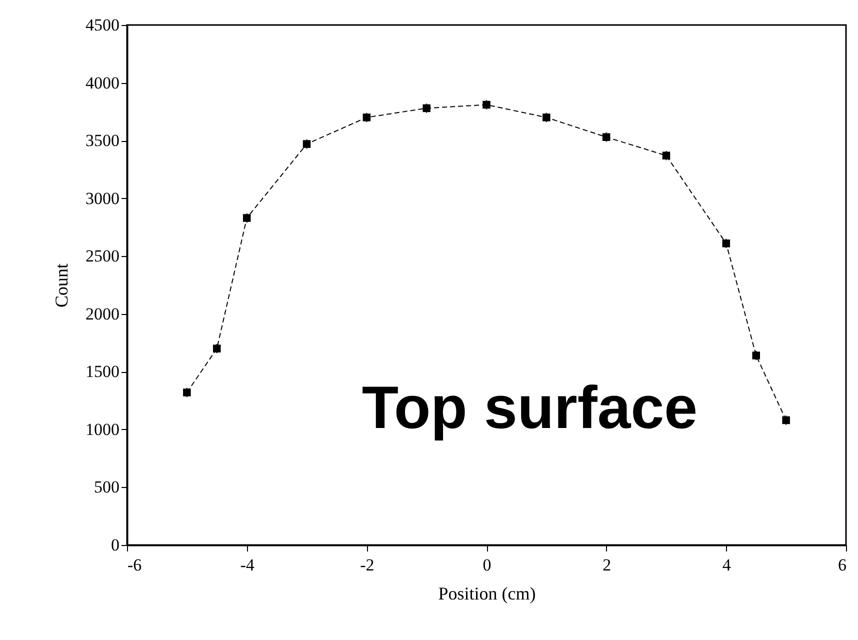 This screenshot has width=858, height=640. Describe the element at coordinates (115, 545) in the screenshot. I see `y-tick-label: 0` at that location.